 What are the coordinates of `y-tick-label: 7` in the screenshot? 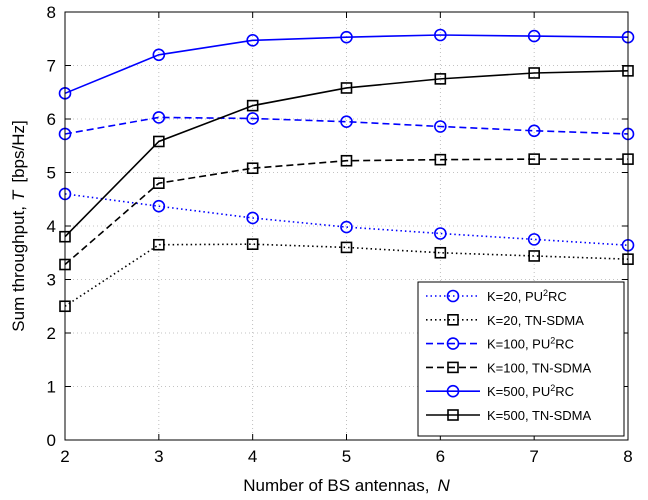 It's located at (51, 66).